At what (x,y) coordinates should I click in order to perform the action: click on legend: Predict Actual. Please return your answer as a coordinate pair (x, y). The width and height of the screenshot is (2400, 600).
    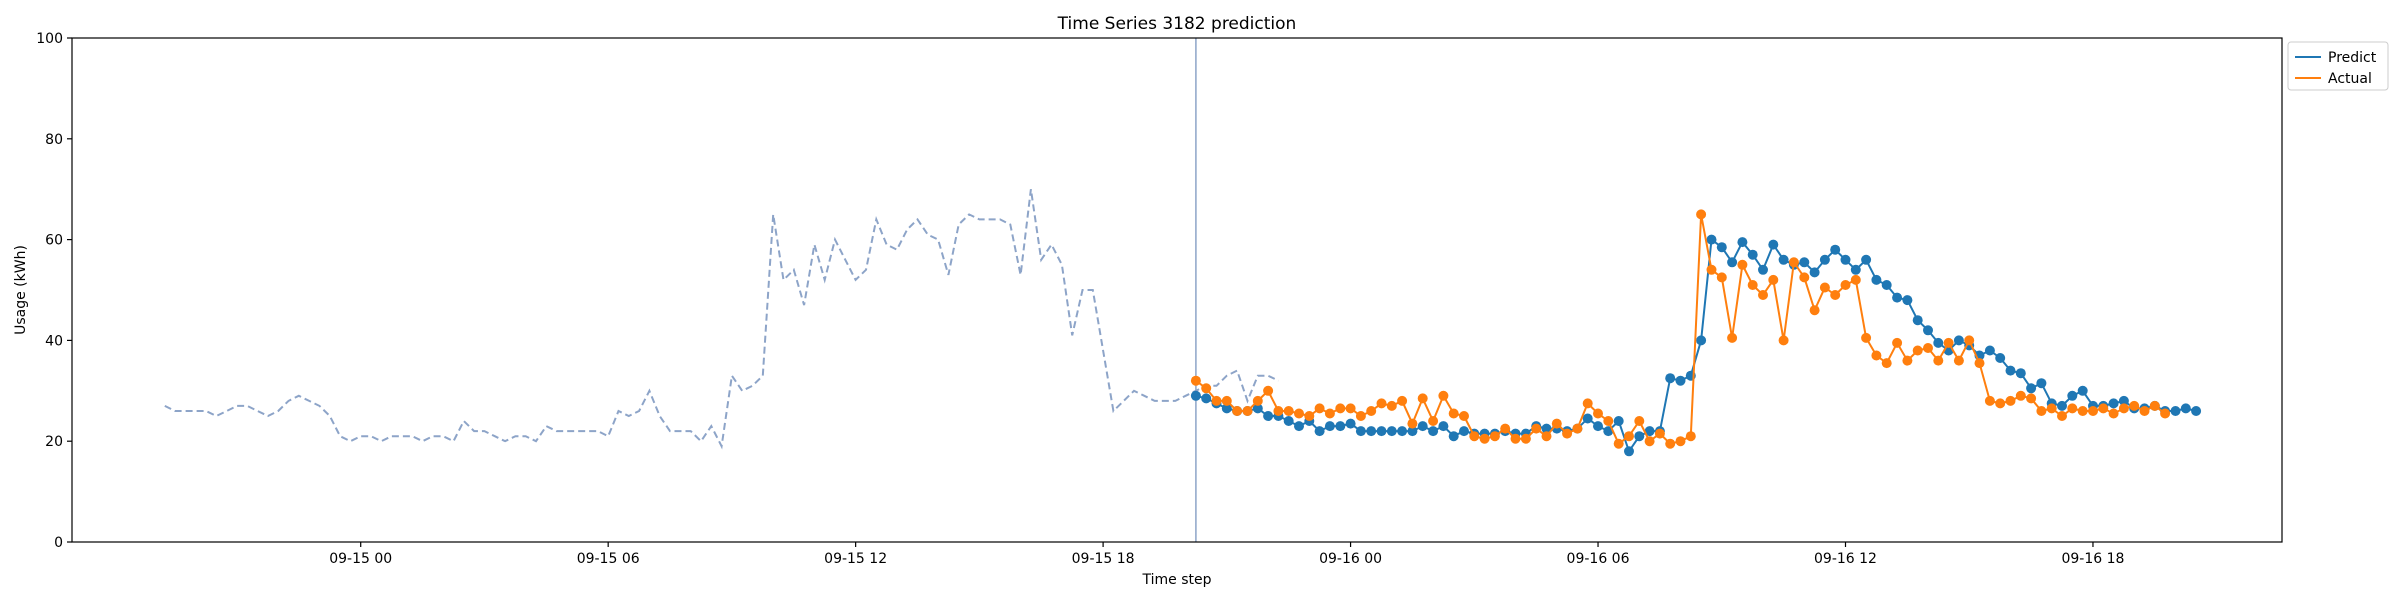
    Looking at the image, I should click on (2338, 66).